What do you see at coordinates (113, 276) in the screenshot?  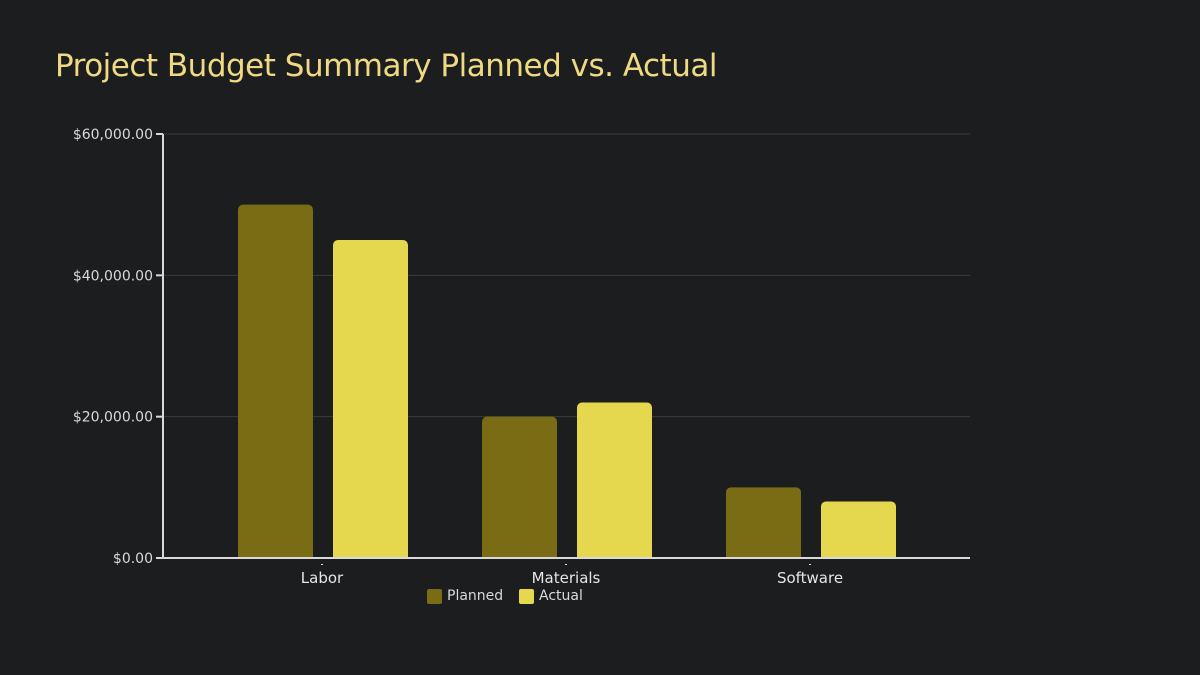 I see `y-tick-label: $40,000.00` at bounding box center [113, 276].